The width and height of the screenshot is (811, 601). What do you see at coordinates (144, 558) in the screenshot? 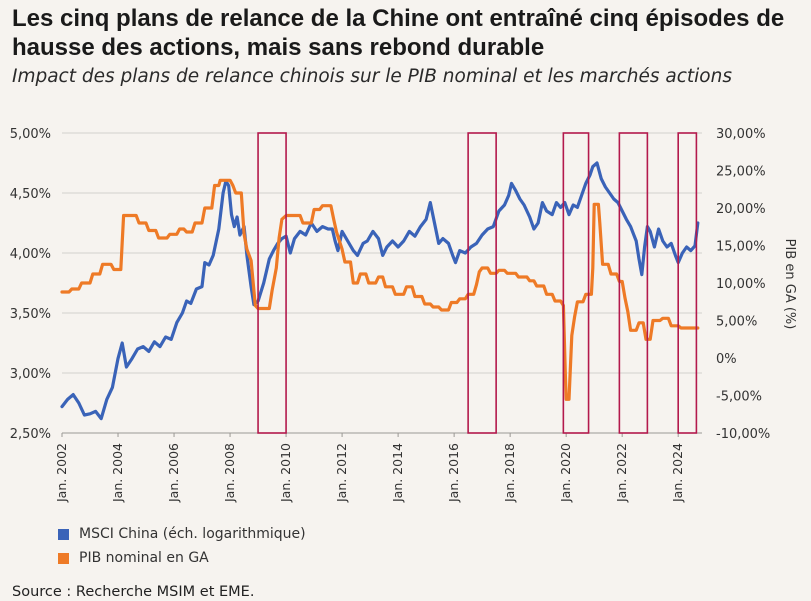
I see `legend-label-pib: PIB nominal en GA` at bounding box center [144, 558].